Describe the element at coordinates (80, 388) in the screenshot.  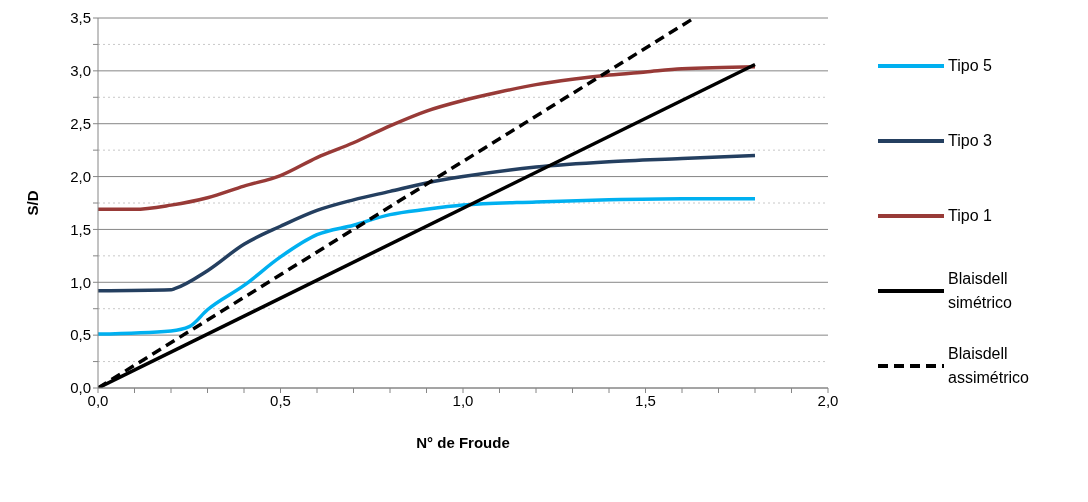
I see `y-tick-label: 0,0` at that location.